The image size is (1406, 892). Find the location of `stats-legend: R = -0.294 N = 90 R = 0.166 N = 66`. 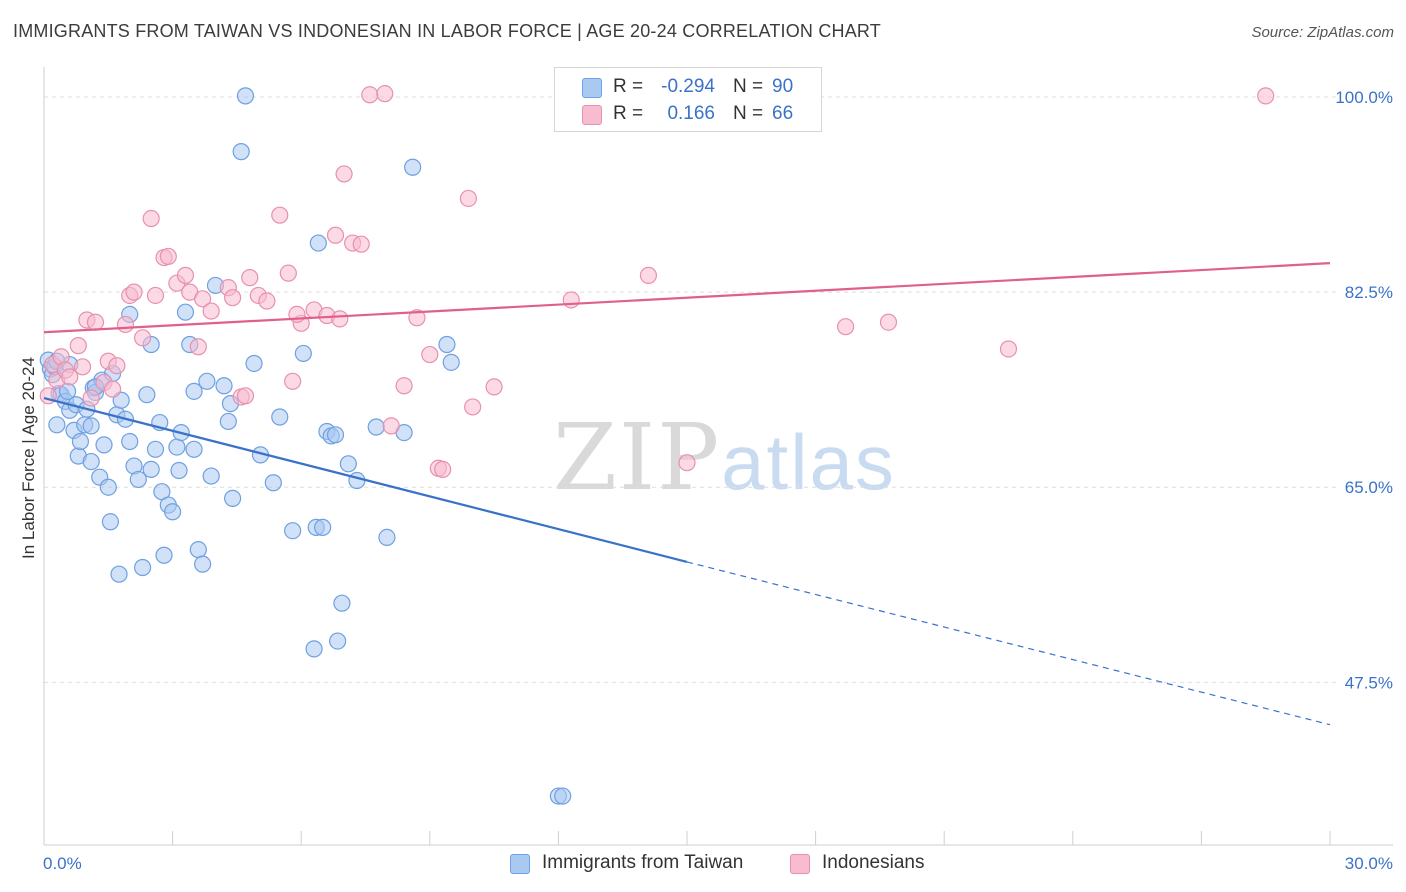

stats-legend: R = -0.294 N = 90 R = 0.166 N = 66 is located at coordinates (688, 99).